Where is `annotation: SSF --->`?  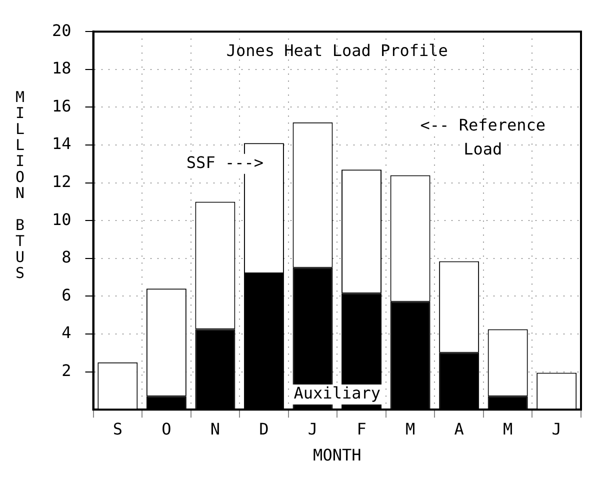 annotation: SSF ---> is located at coordinates (225, 162).